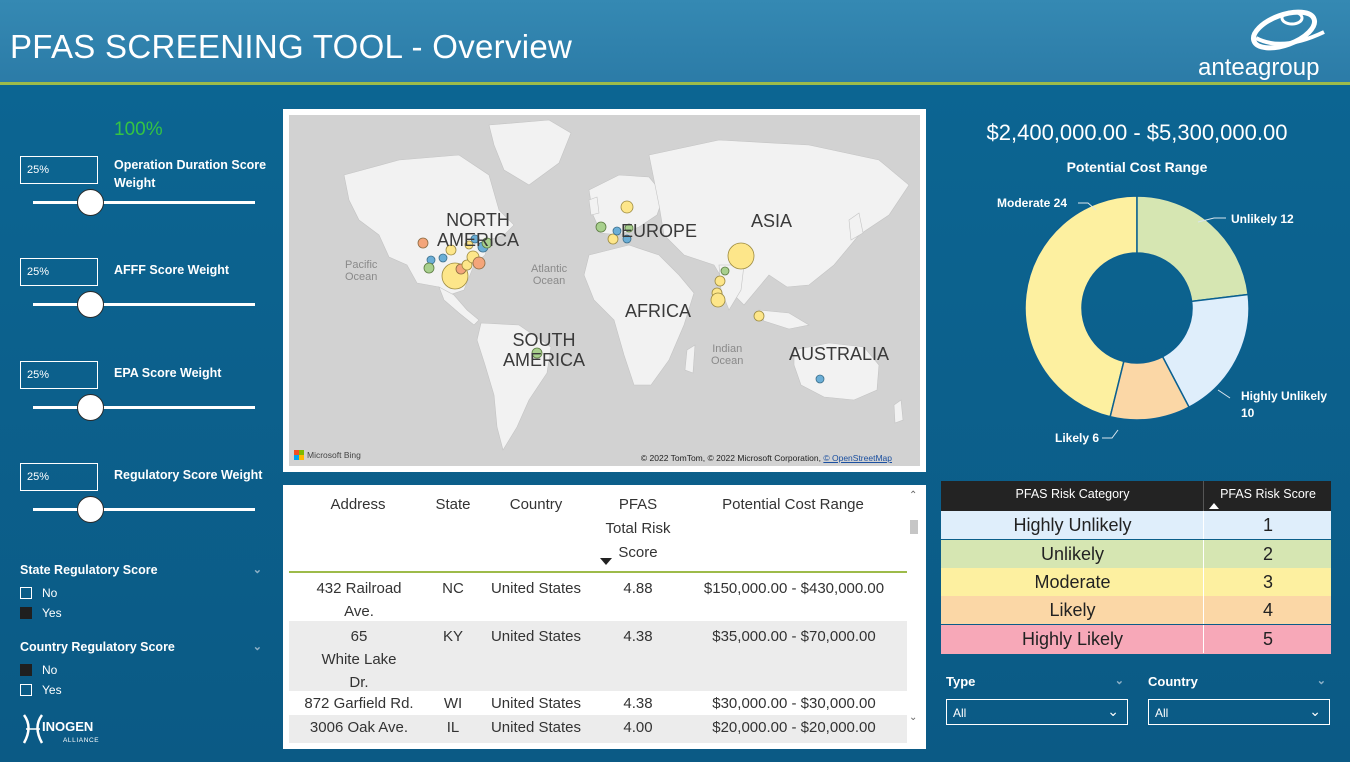  What do you see at coordinates (1239, 712) in the screenshot?
I see `country-dropdown: All ⌄` at bounding box center [1239, 712].